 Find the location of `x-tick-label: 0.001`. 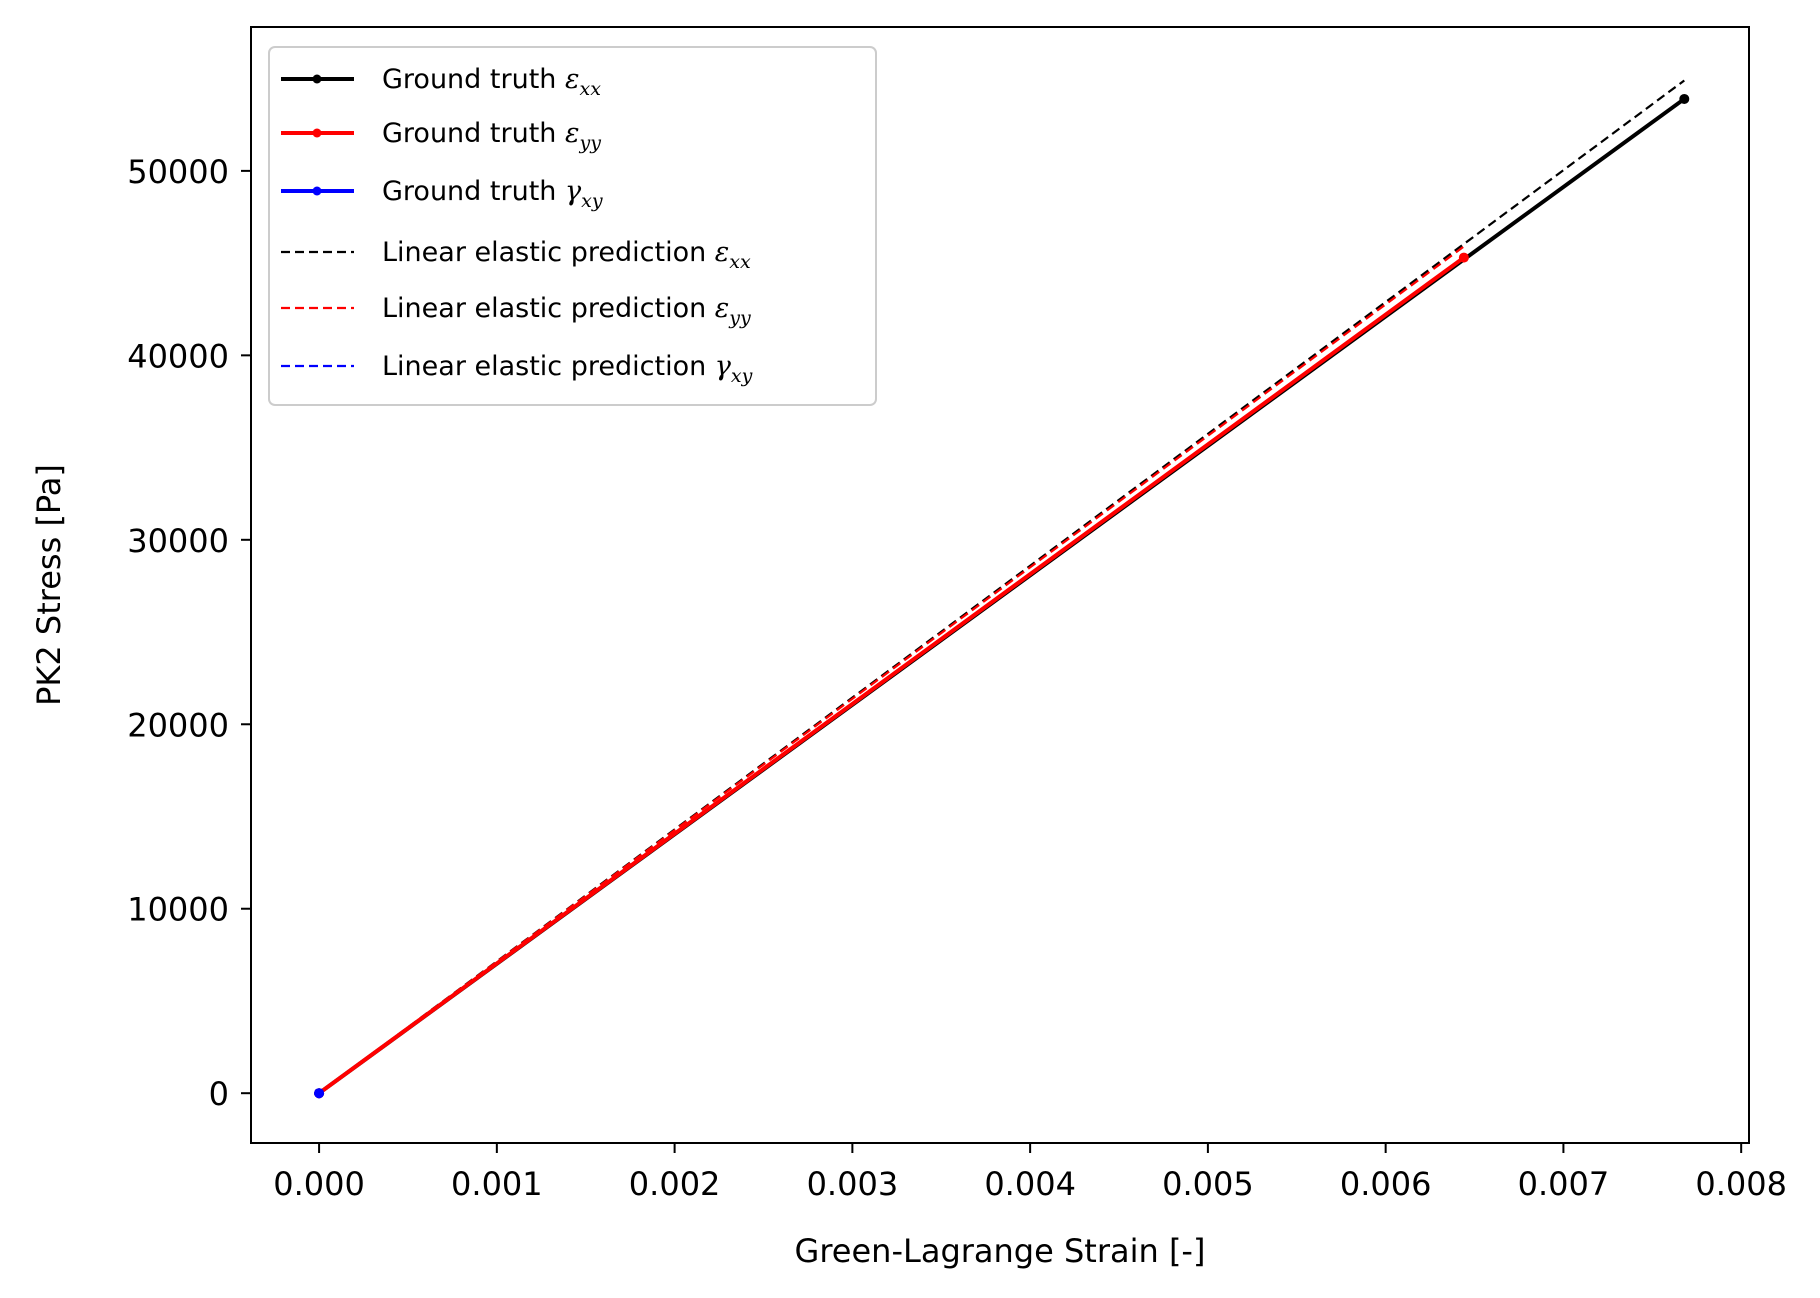

x-tick-label: 0.001 is located at coordinates (497, 1184).